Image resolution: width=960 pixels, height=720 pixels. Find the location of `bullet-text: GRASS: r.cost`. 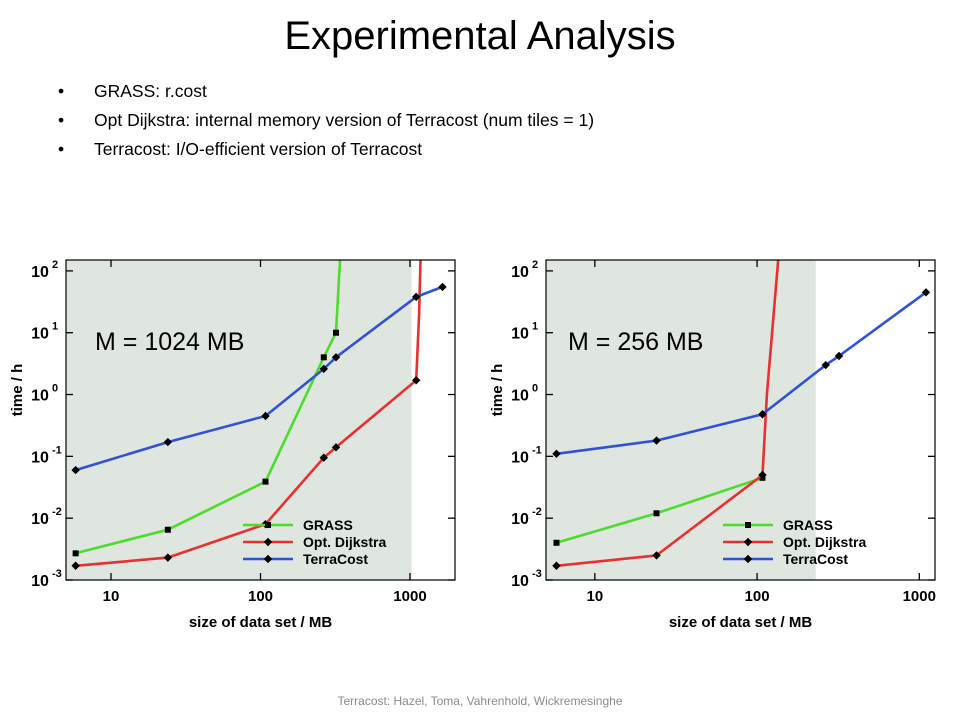

bullet-text: GRASS: r.cost is located at coordinates (150, 91).